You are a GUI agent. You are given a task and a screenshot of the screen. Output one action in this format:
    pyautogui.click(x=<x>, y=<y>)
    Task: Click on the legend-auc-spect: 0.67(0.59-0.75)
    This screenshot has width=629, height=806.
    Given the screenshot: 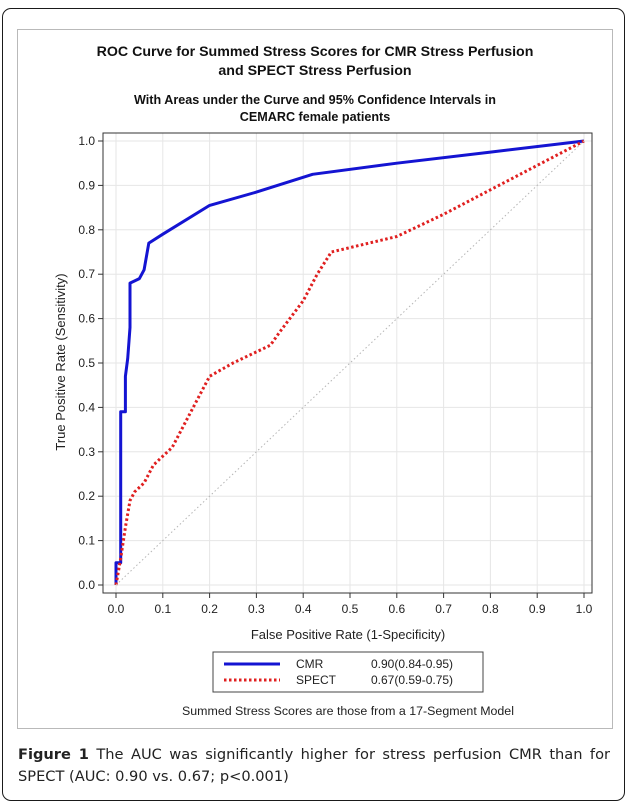 What is the action you would take?
    pyautogui.click(x=412, y=680)
    